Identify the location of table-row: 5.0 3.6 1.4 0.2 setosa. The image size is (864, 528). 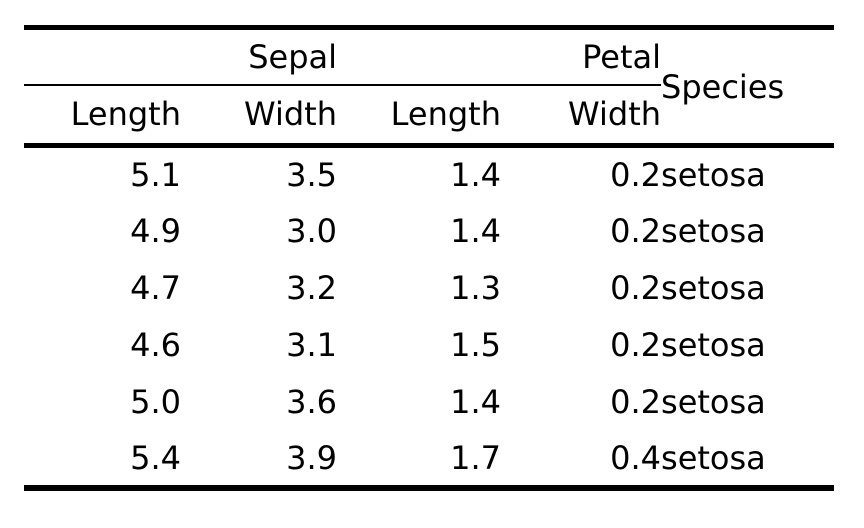
(429, 402).